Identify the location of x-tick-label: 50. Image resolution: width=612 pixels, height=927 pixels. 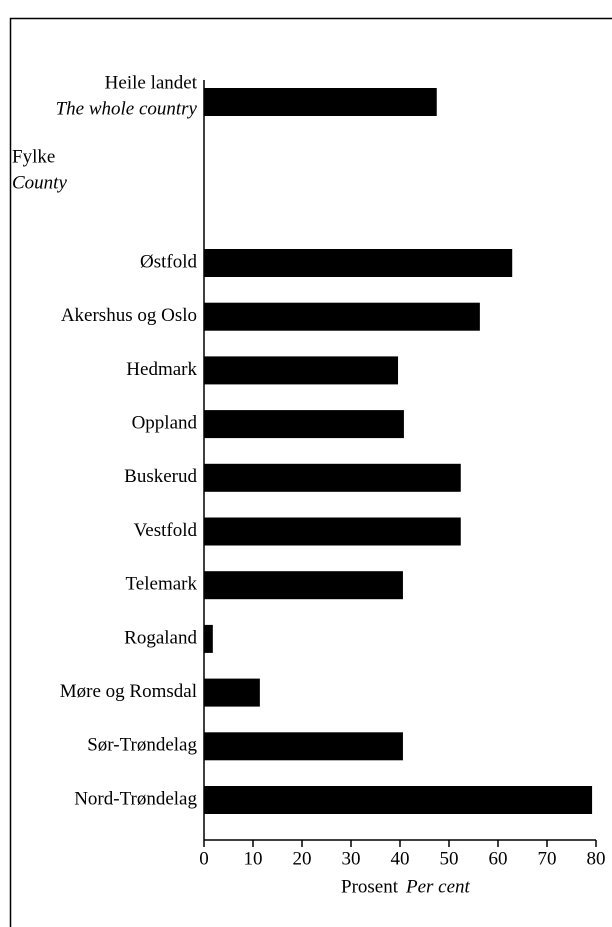
(449, 858).